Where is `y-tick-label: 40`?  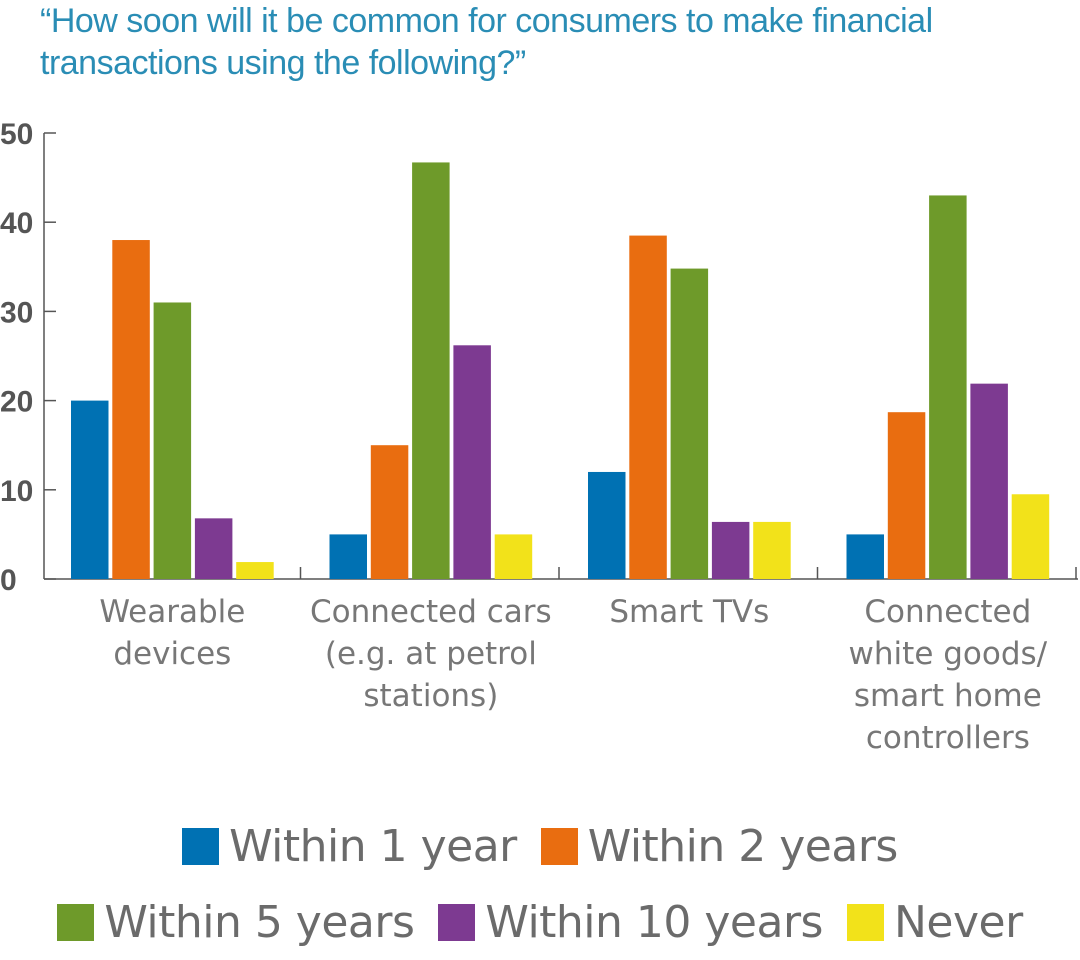
y-tick-label: 40 is located at coordinates (16, 223).